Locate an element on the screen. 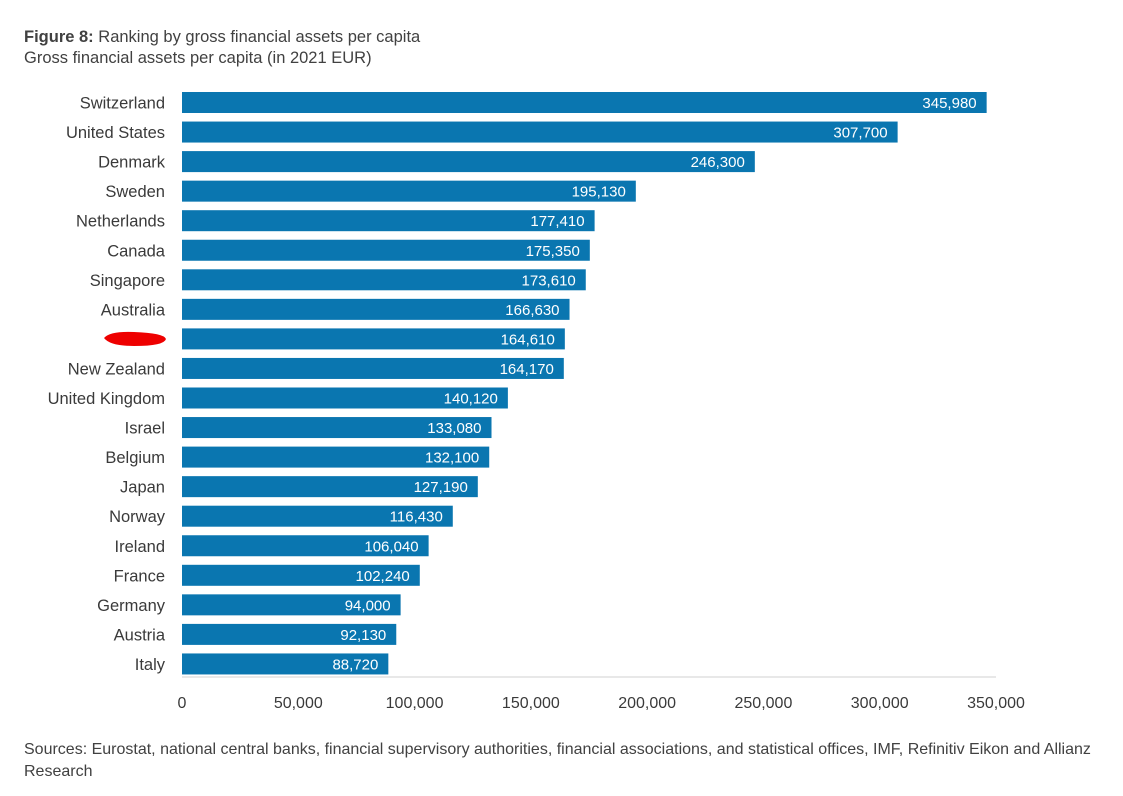  category-label: Netherlands is located at coordinates (120, 222).